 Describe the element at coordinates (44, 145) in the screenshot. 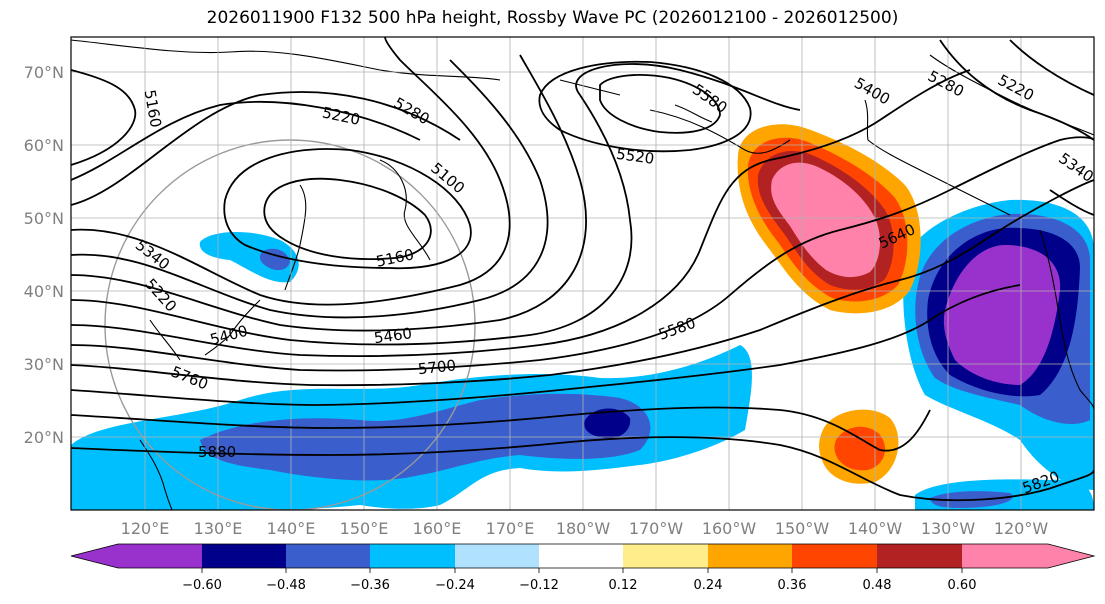

I see `lat-label-60n: 60°N` at that location.